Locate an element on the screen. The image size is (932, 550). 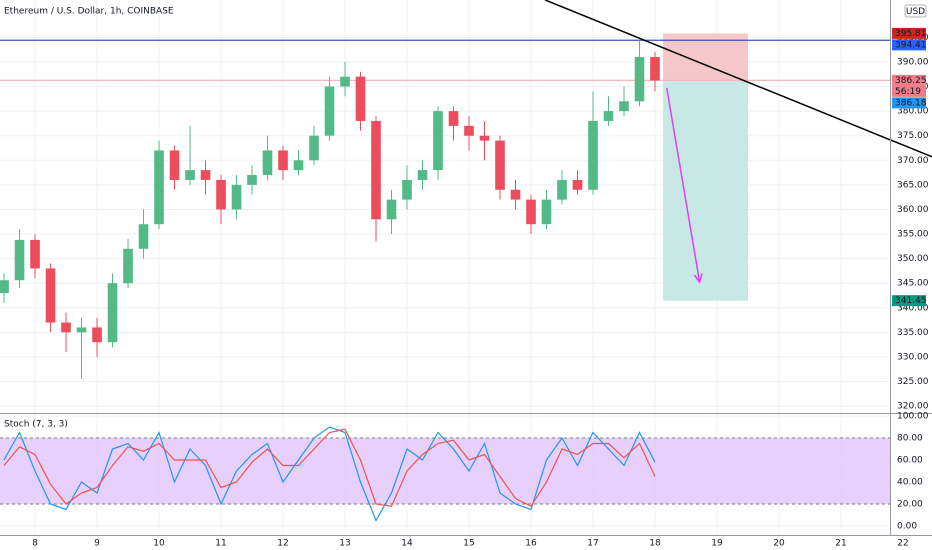
x-tick-label: 22 is located at coordinates (902, 544).